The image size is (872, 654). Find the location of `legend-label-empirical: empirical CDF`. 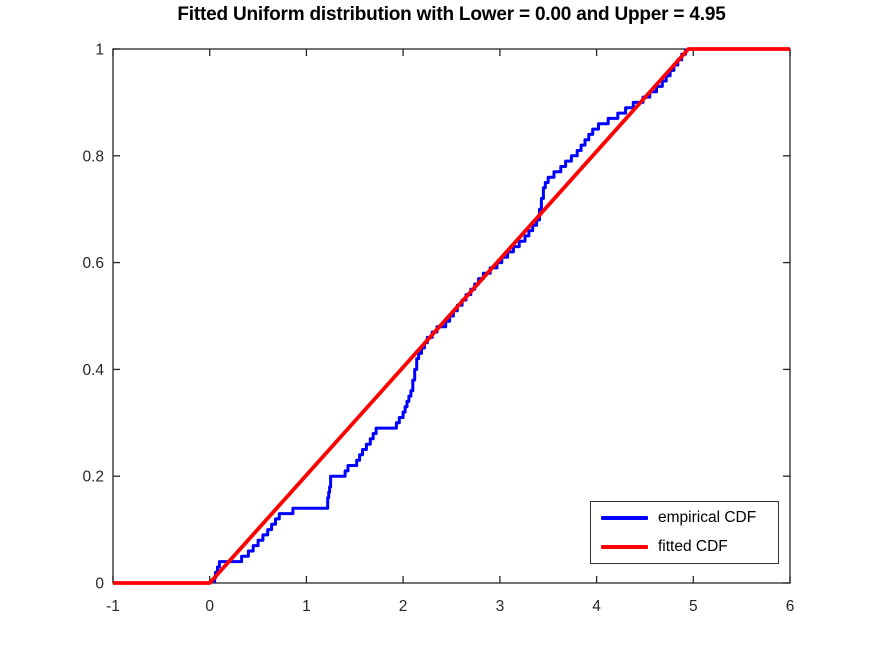

legend-label-empirical: empirical CDF is located at coordinates (707, 517).